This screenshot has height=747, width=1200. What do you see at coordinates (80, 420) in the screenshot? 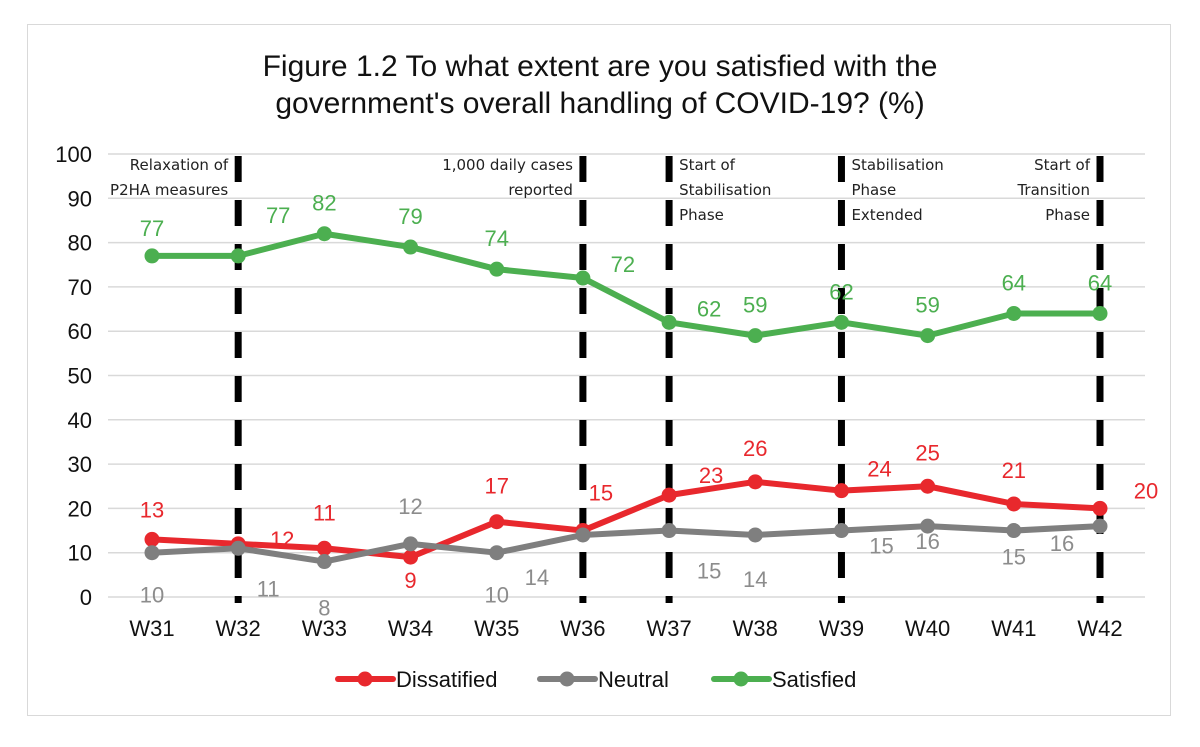
I see `y-tick-label: 40` at bounding box center [80, 420].